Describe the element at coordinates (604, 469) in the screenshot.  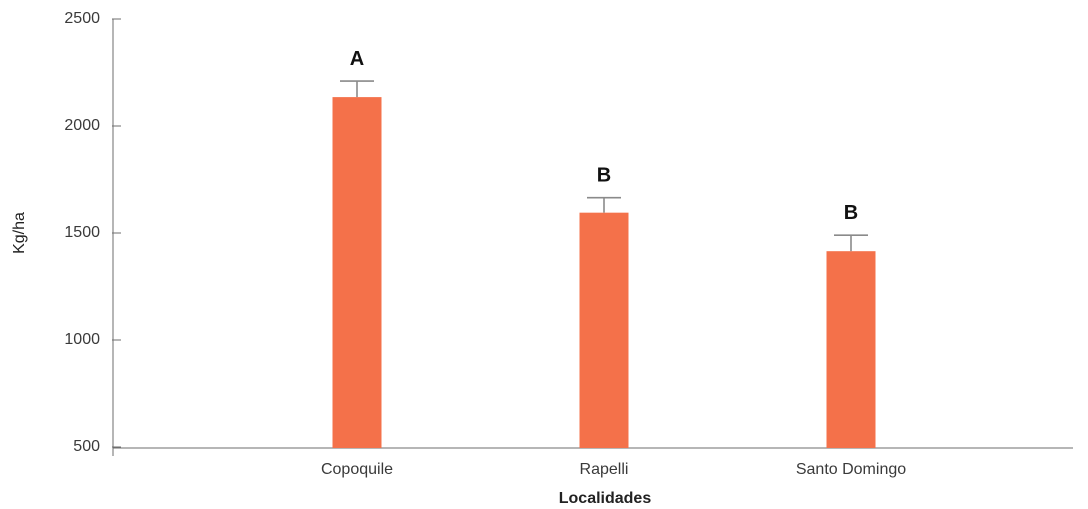
I see `x-tick-label: Rapelli` at that location.